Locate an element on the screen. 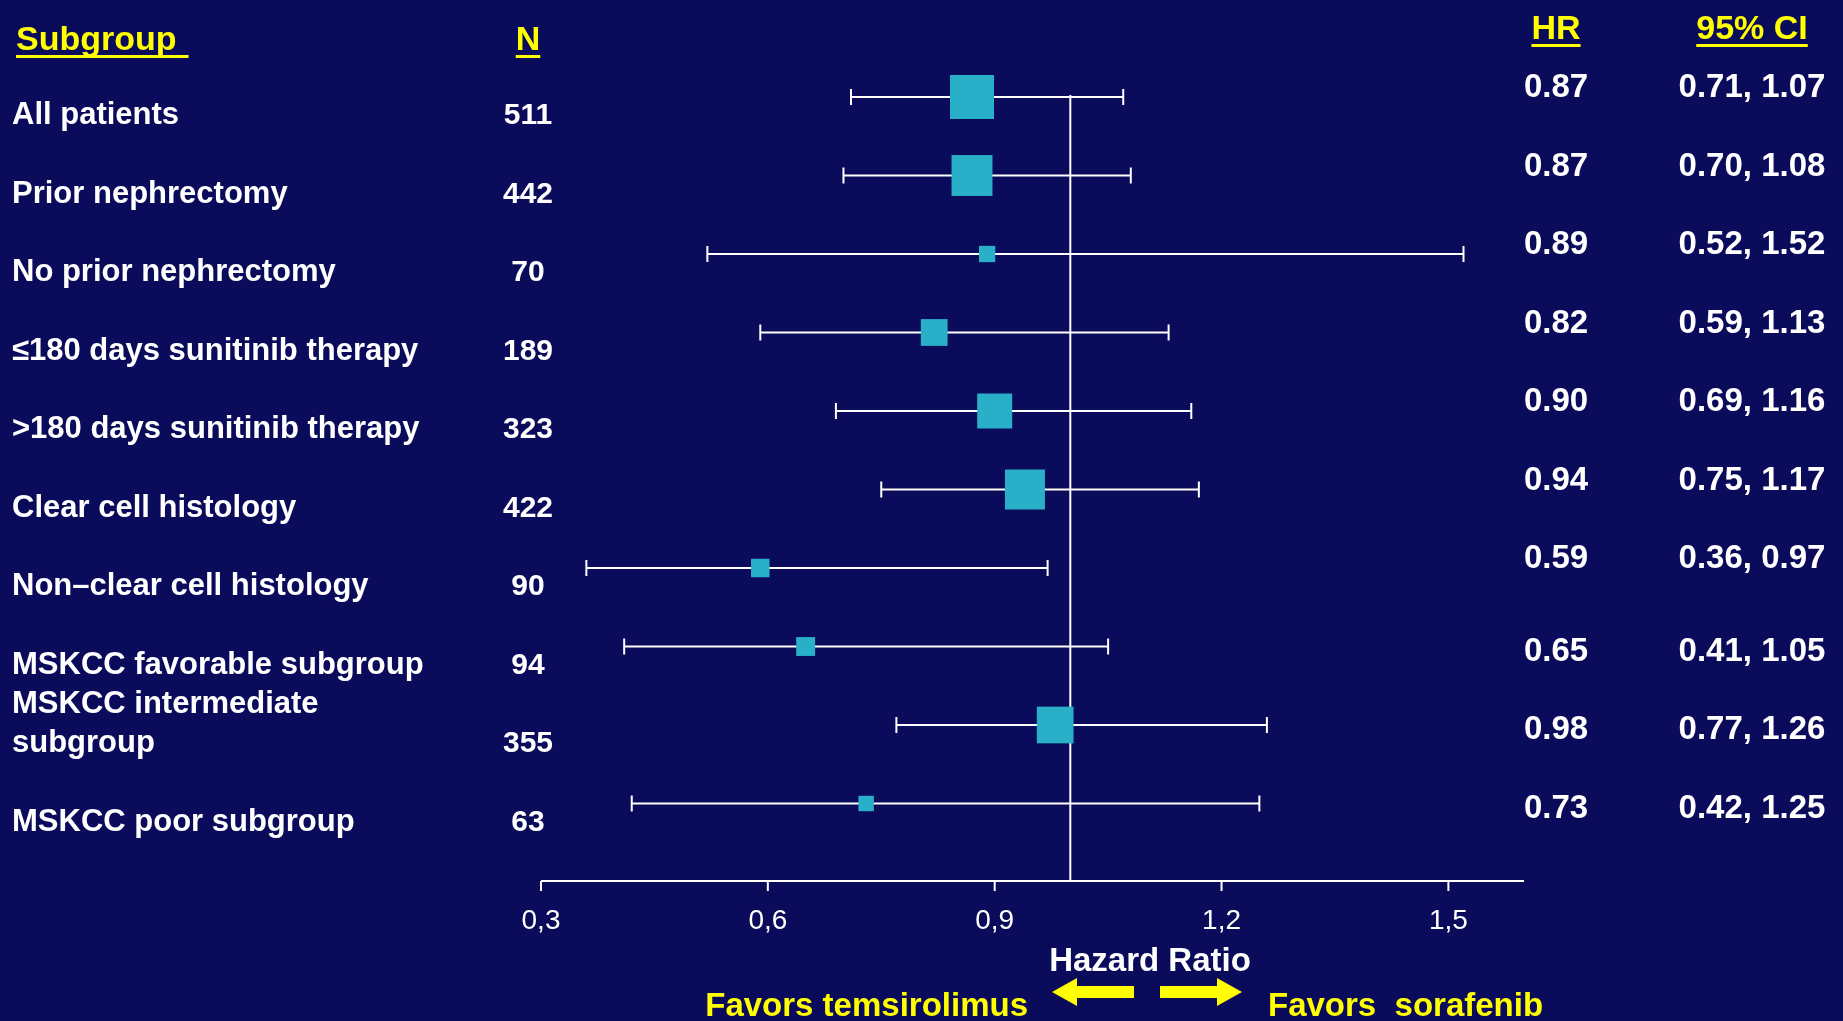  data-label: 0.98 is located at coordinates (1556, 727).